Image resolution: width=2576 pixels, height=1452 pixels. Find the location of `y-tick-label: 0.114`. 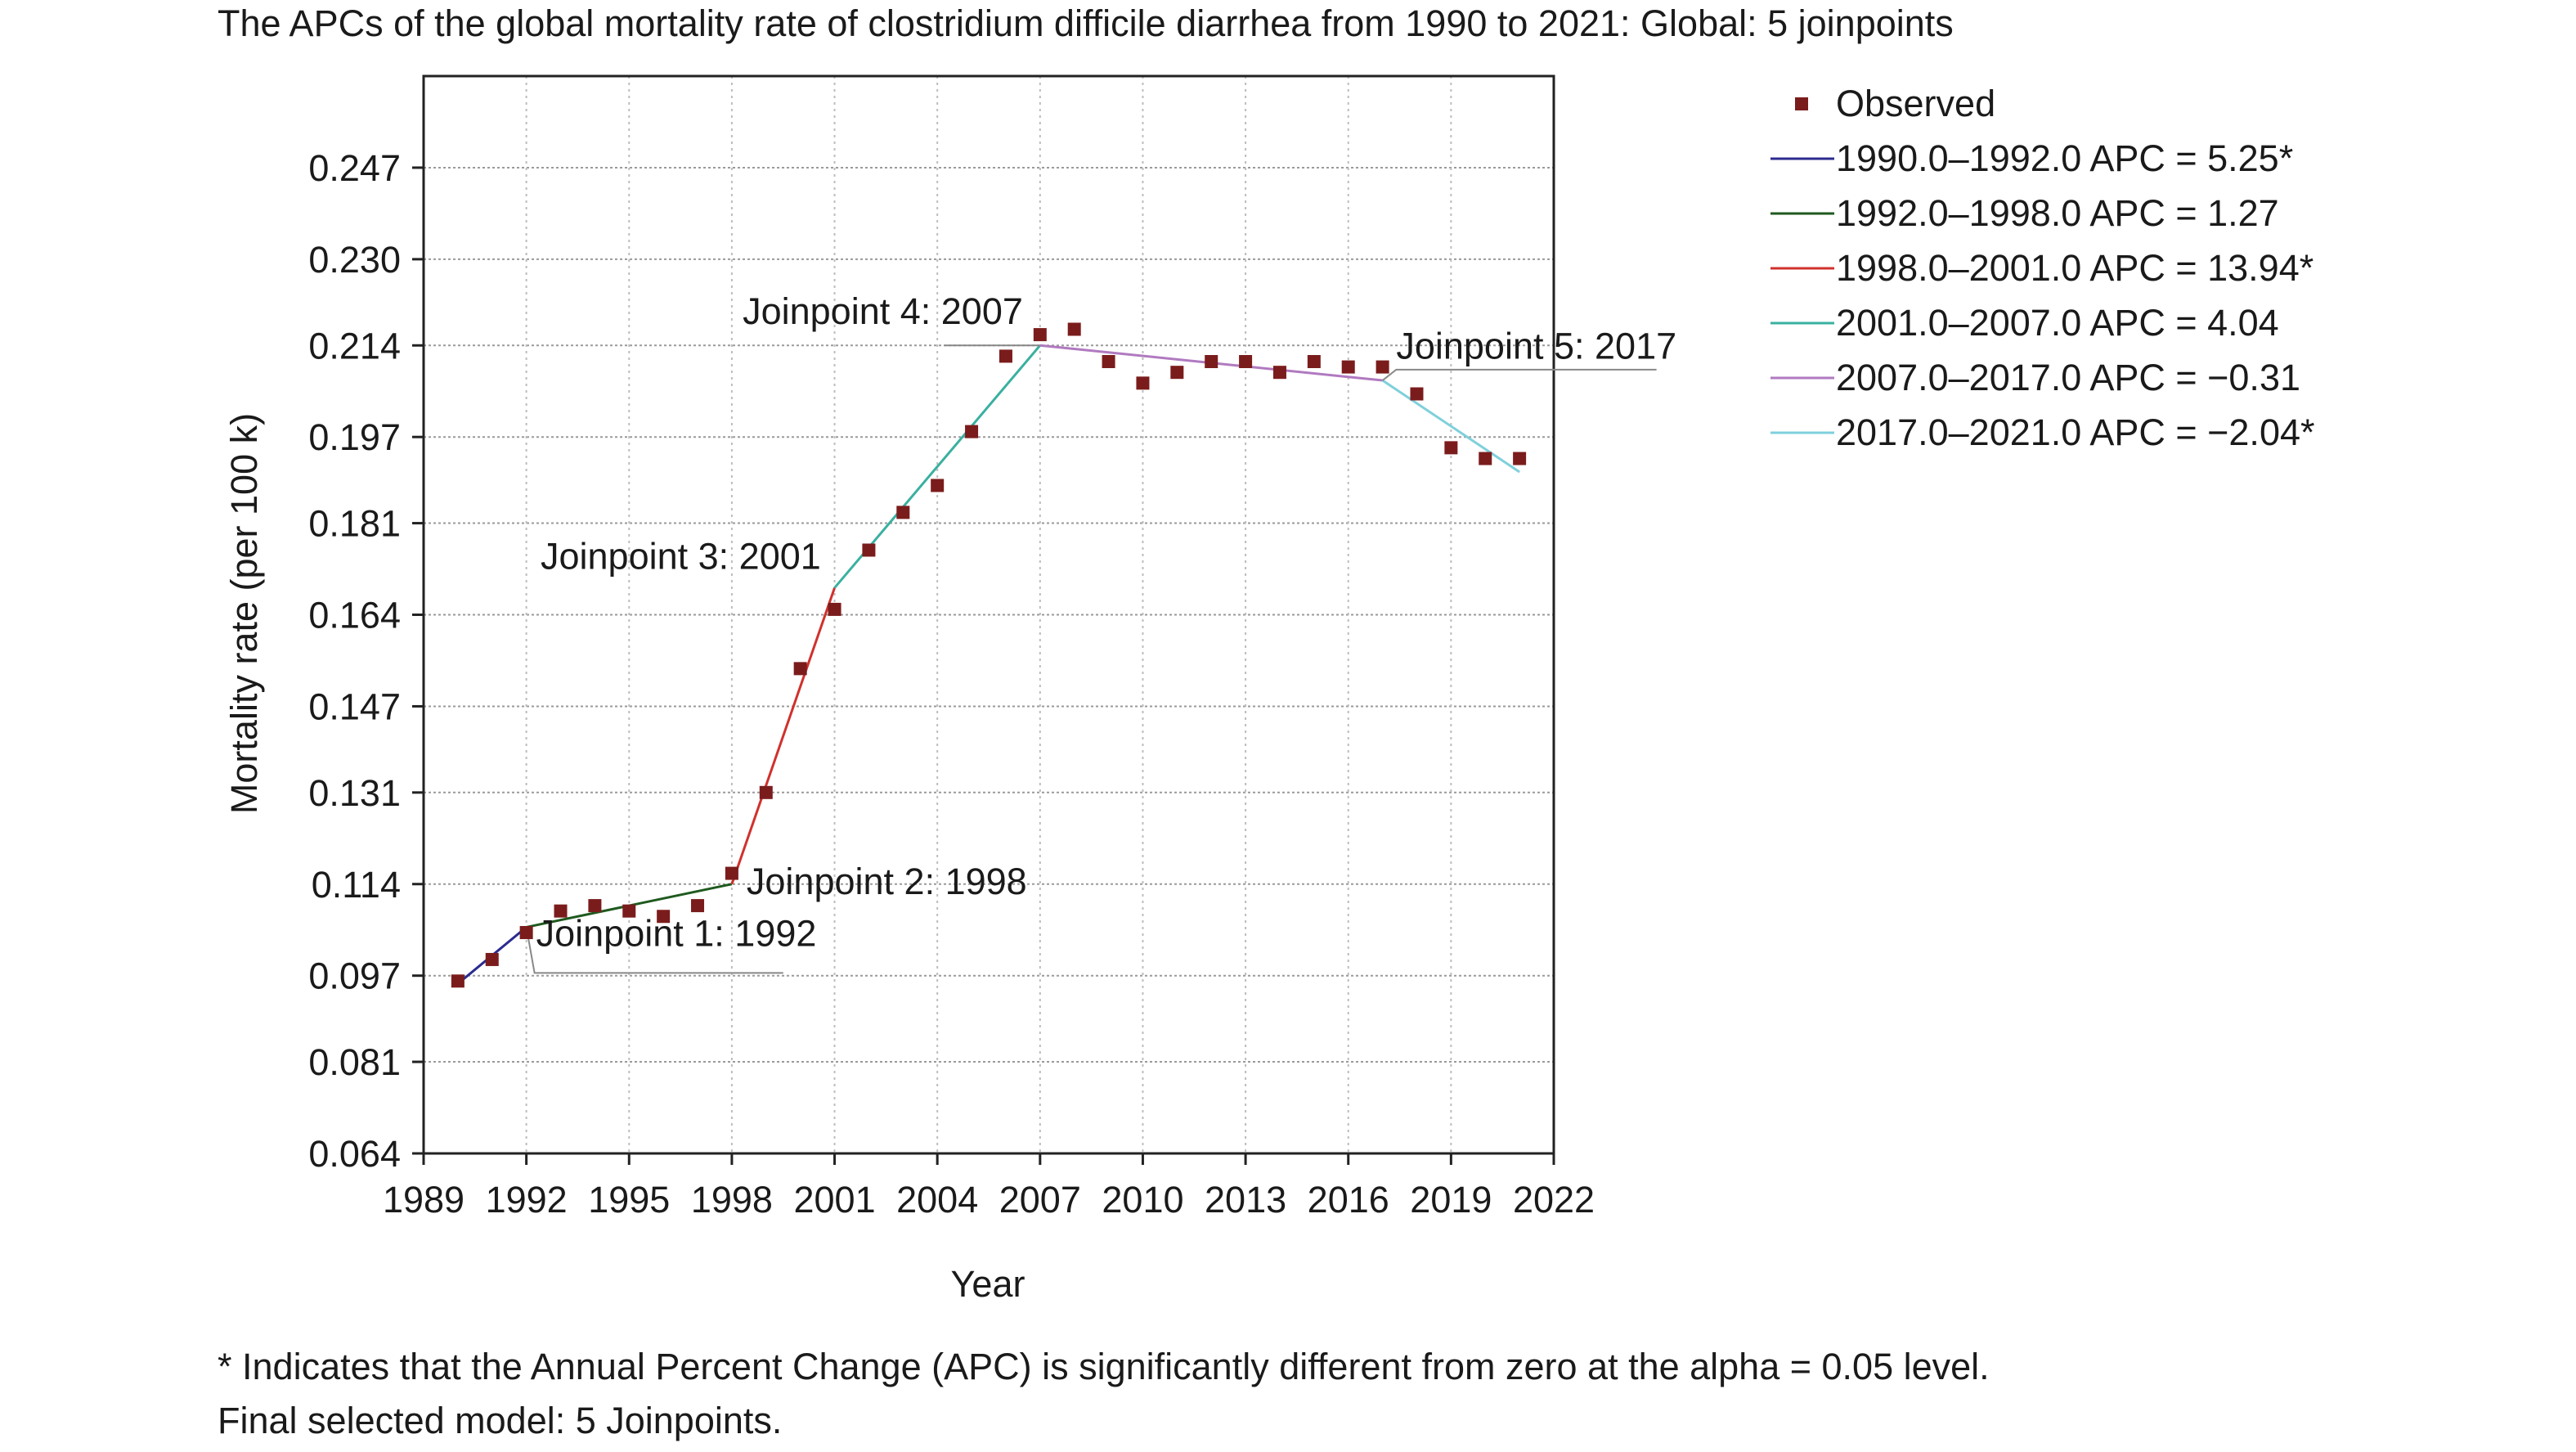

y-tick-label: 0.114 is located at coordinates (356, 885).